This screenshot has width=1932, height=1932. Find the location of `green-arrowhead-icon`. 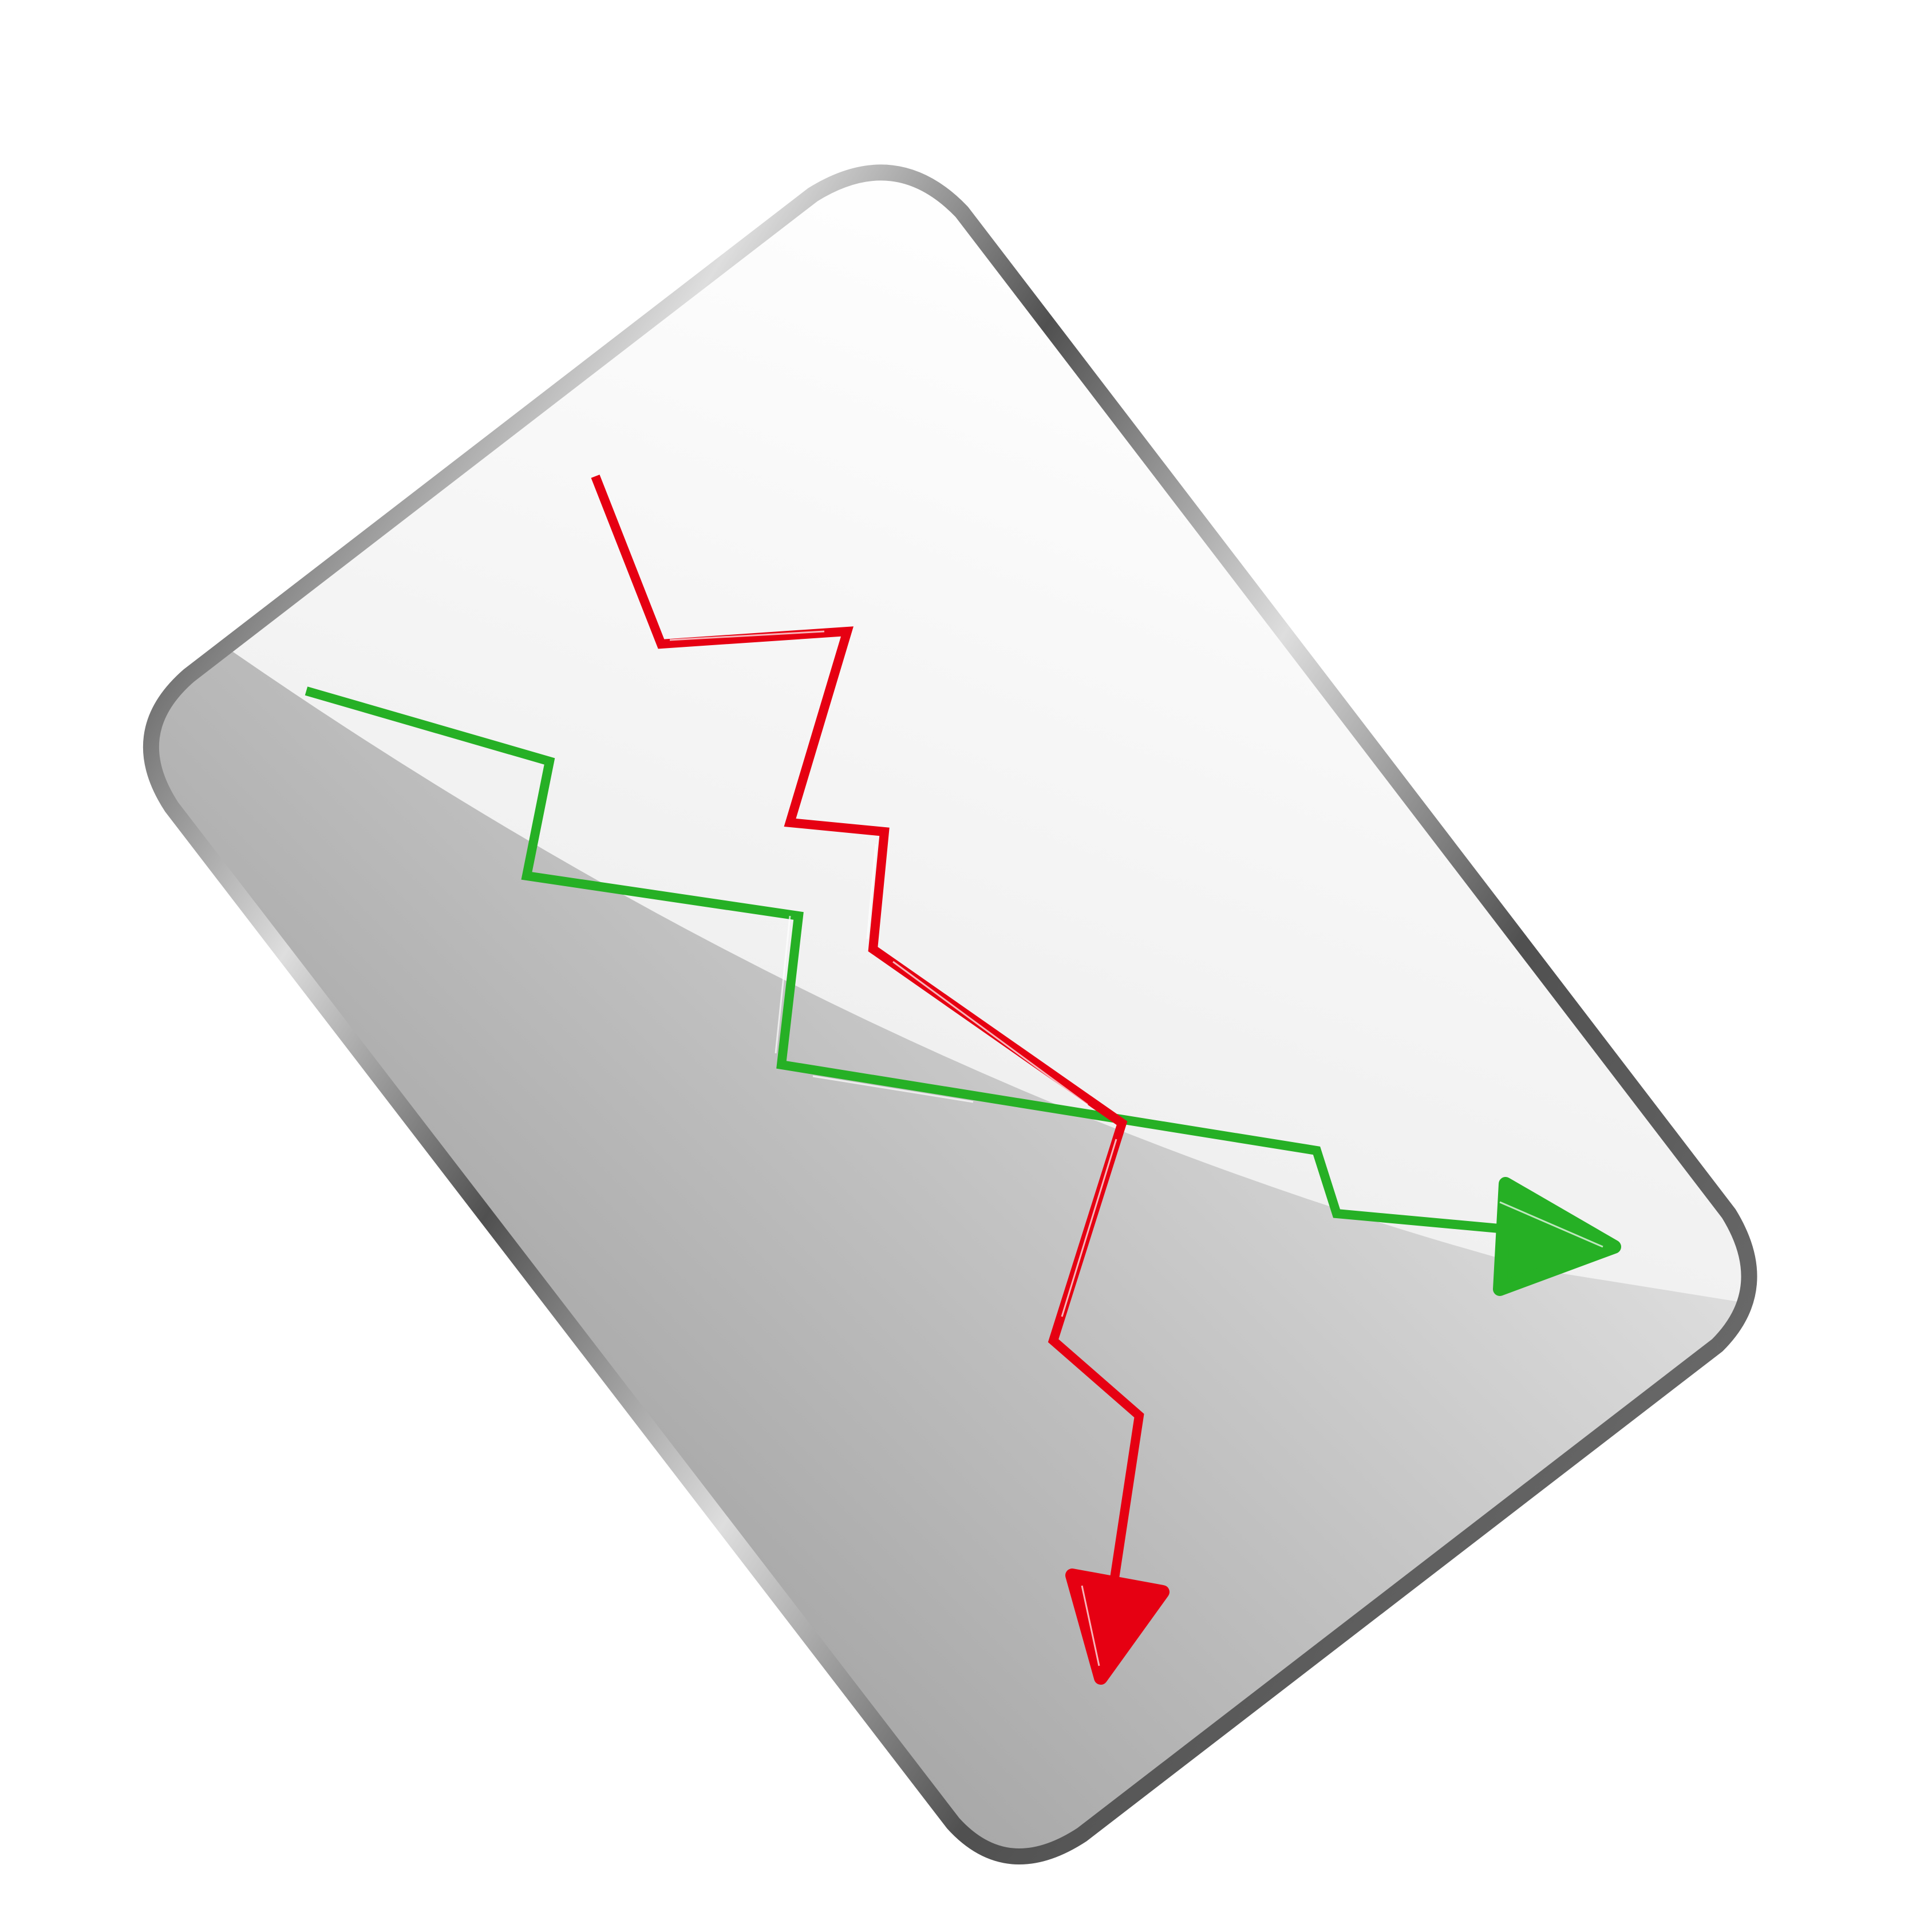

green-arrowhead-icon is located at coordinates (1557, 1236).